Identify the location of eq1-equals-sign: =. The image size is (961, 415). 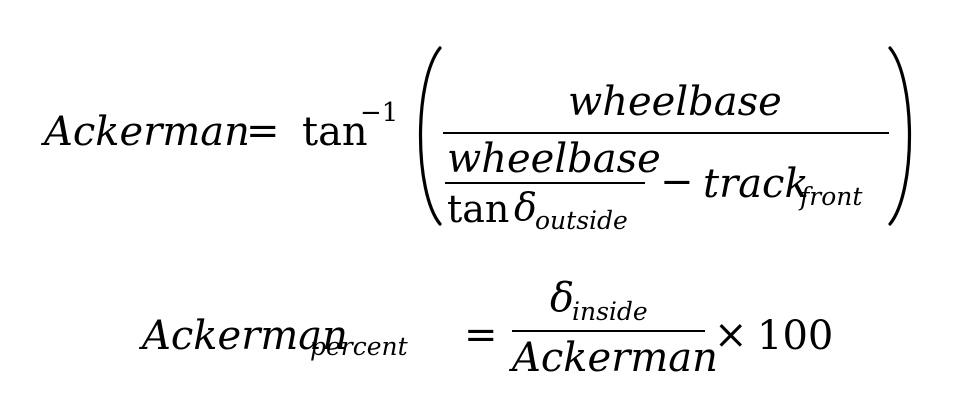
(263, 131).